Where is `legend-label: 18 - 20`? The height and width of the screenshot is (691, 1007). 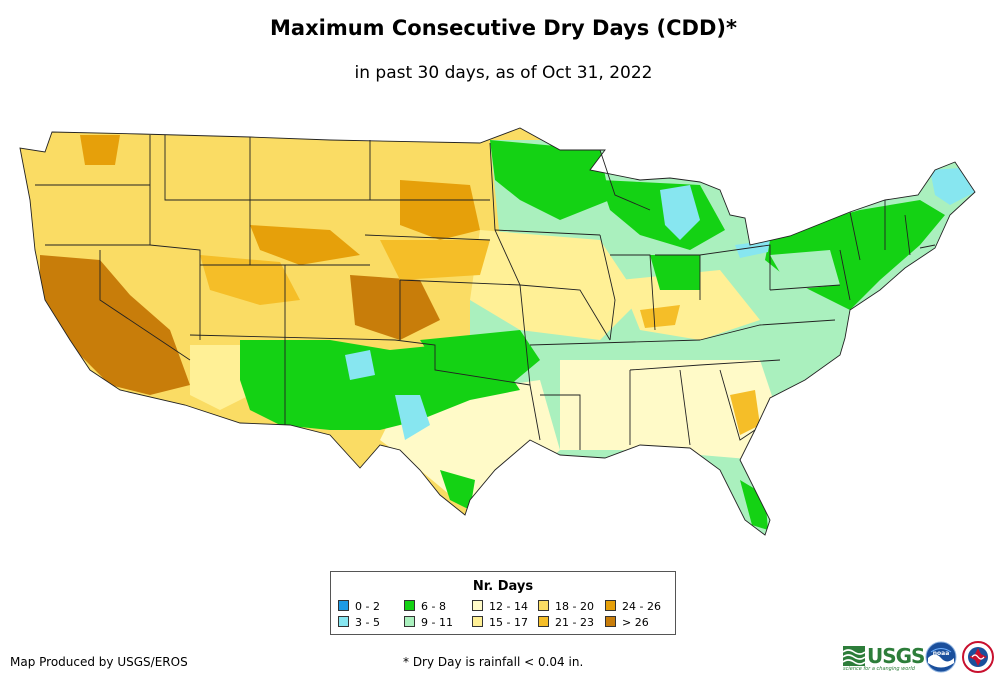
legend-label: 18 - 20 is located at coordinates (574, 606).